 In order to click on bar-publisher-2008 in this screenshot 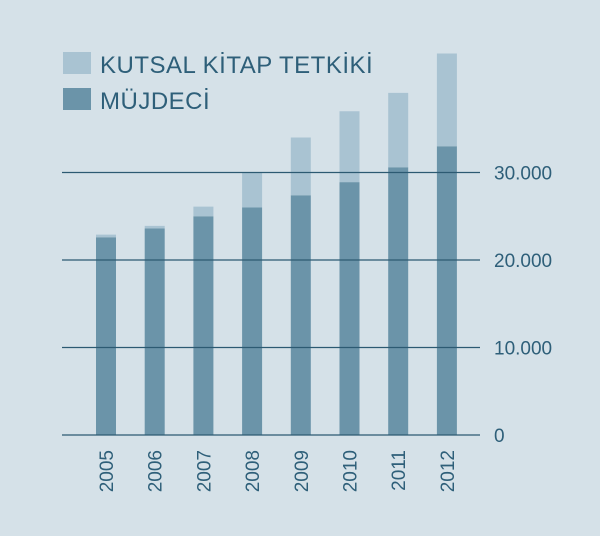, I will do `click(252, 321)`.